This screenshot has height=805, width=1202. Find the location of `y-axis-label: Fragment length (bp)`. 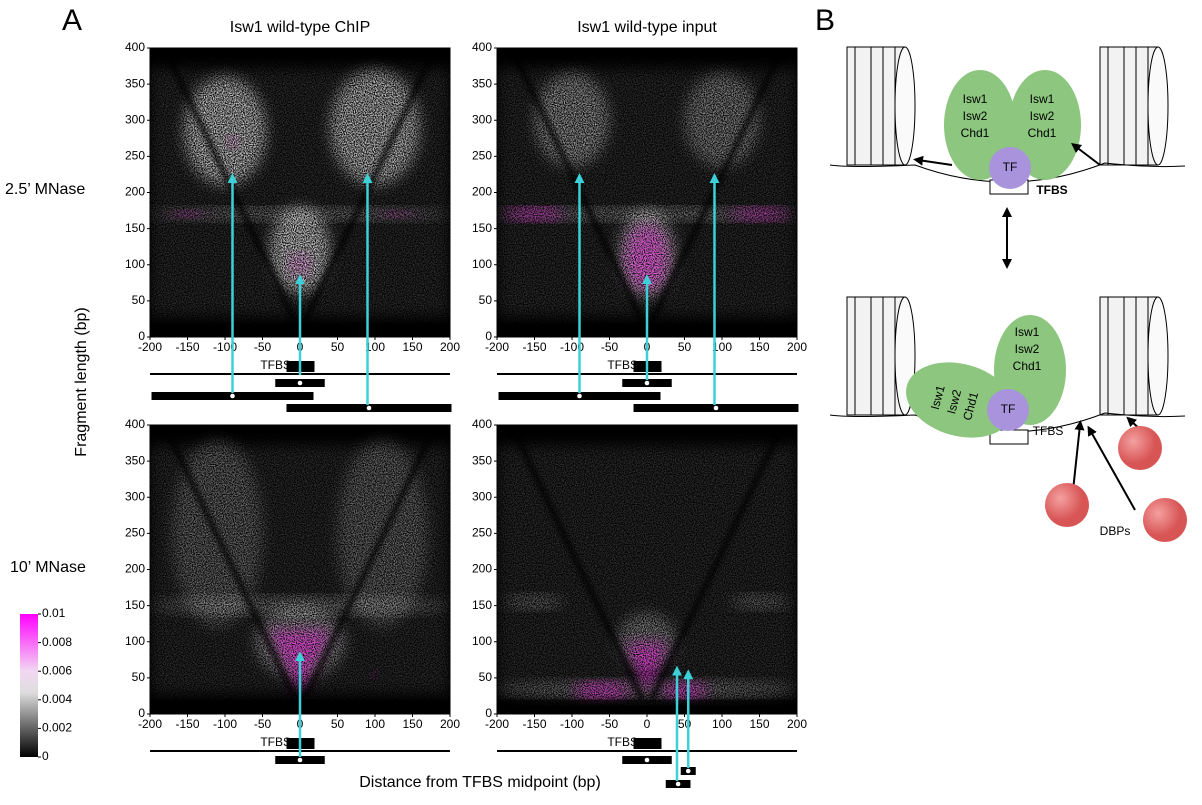

y-axis-label: Fragment length (bp) is located at coordinates (81, 381).